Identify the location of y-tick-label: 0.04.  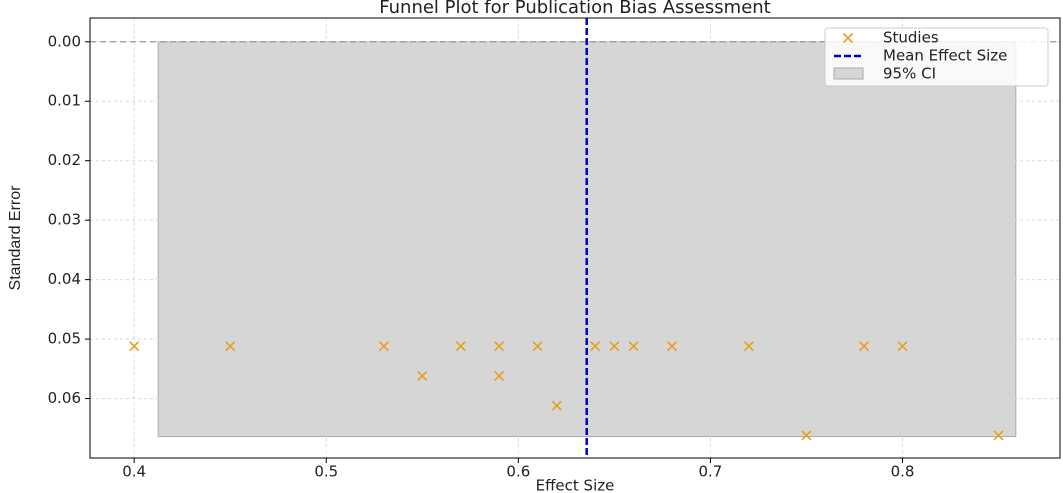
(64, 279).